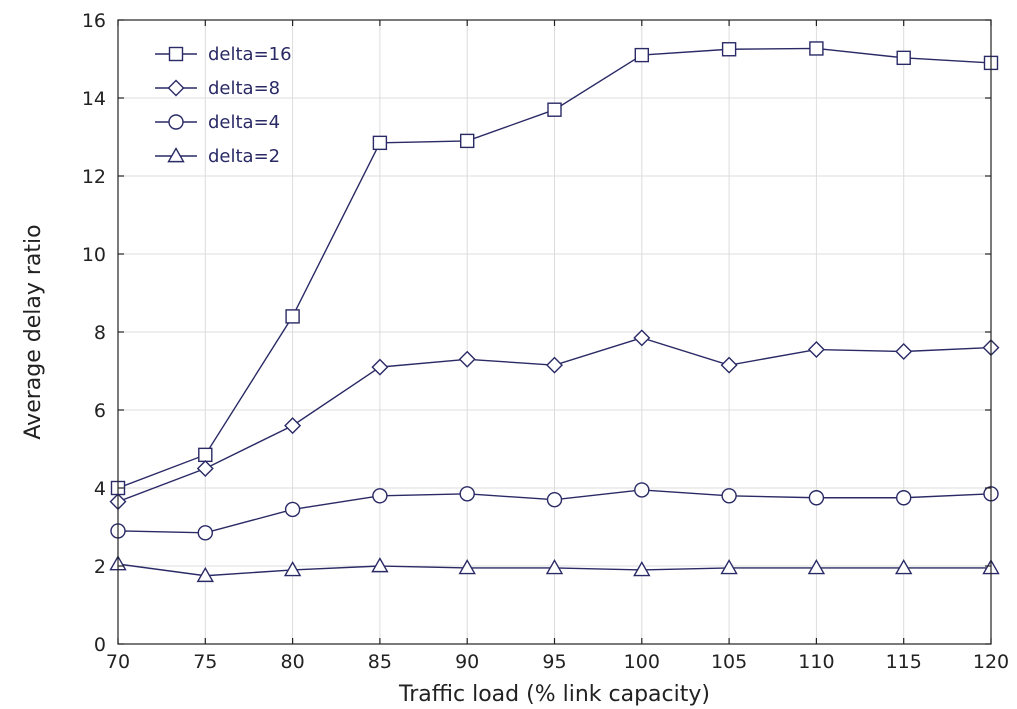  What do you see at coordinates (554, 511) in the screenshot?
I see `series-circle` at bounding box center [554, 511].